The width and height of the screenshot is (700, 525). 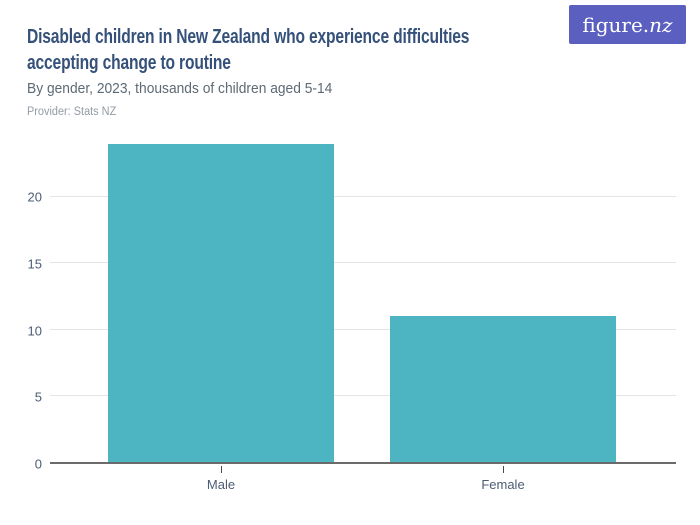 I want to click on x-tick-mark-male, so click(x=221, y=469).